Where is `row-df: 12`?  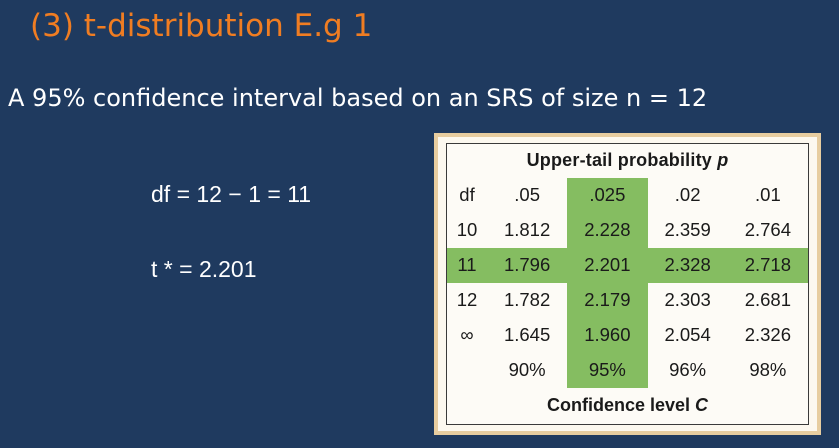 row-df: 12 is located at coordinates (467, 300).